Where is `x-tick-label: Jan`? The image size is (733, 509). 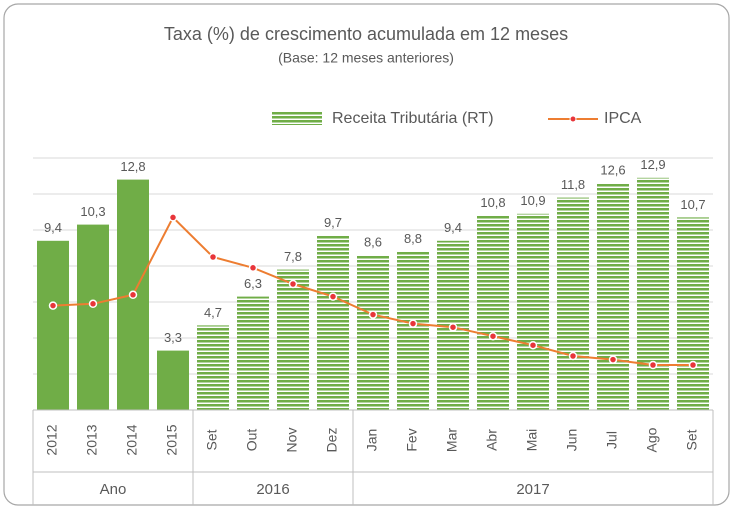
x-tick-label: Jan is located at coordinates (372, 440).